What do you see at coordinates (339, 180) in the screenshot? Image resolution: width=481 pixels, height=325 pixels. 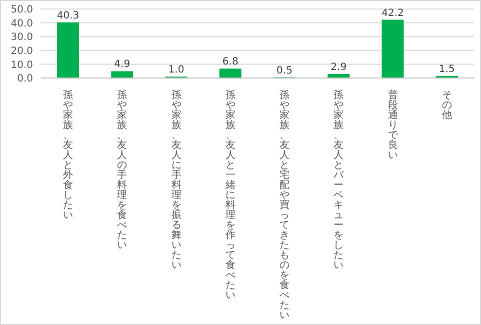 I see `category-label: 孫や家族、友人とバーベキューをしたい` at bounding box center [339, 180].